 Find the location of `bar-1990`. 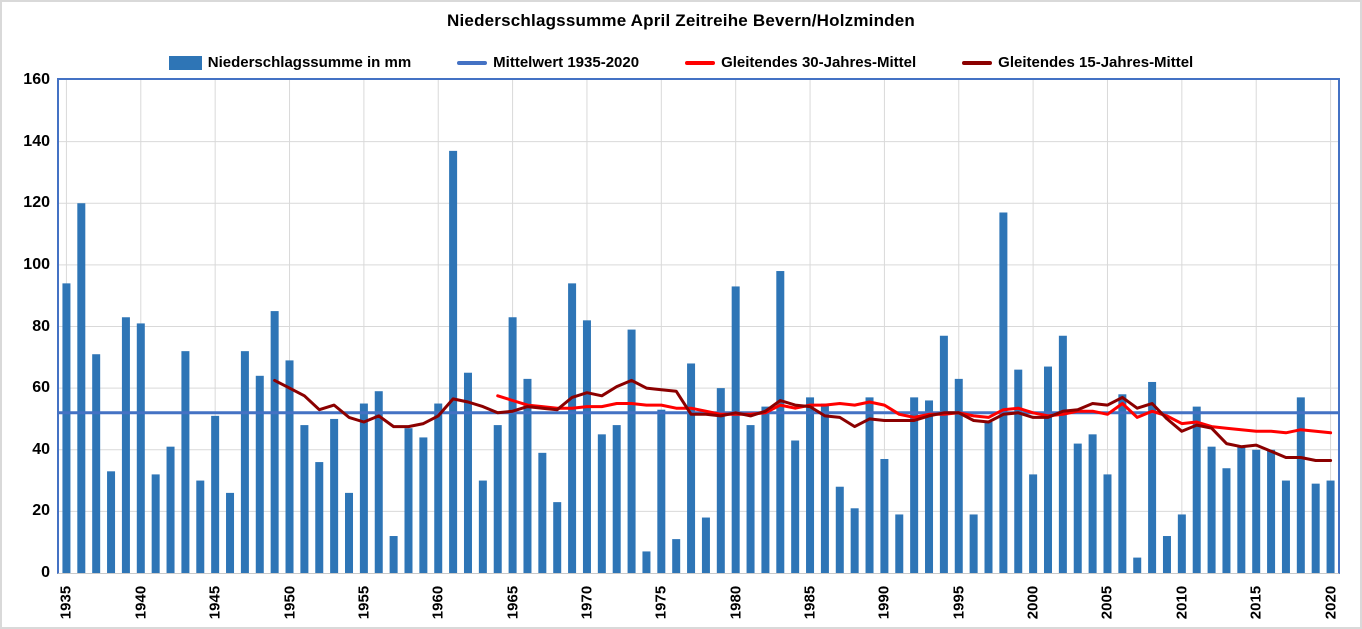

bar-1990 is located at coordinates (884, 515).